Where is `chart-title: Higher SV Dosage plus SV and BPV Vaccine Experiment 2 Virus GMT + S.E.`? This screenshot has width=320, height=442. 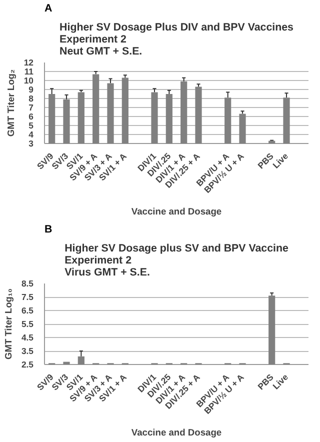
chart-title: Higher SV Dosage plus SV and BPV Vaccine Experiment 2 Virus GMT + S.E. is located at coordinates (176, 260).